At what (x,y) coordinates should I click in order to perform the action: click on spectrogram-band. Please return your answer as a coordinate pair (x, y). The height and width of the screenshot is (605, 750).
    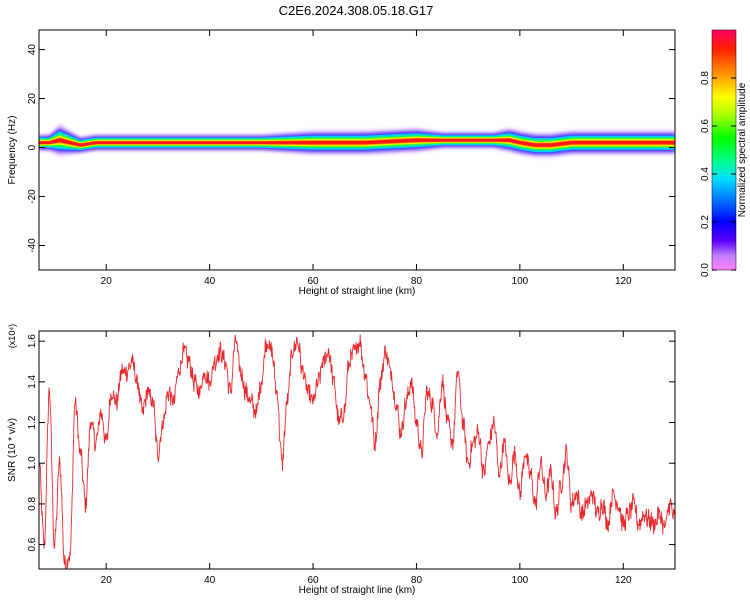
    Looking at the image, I should click on (357, 142).